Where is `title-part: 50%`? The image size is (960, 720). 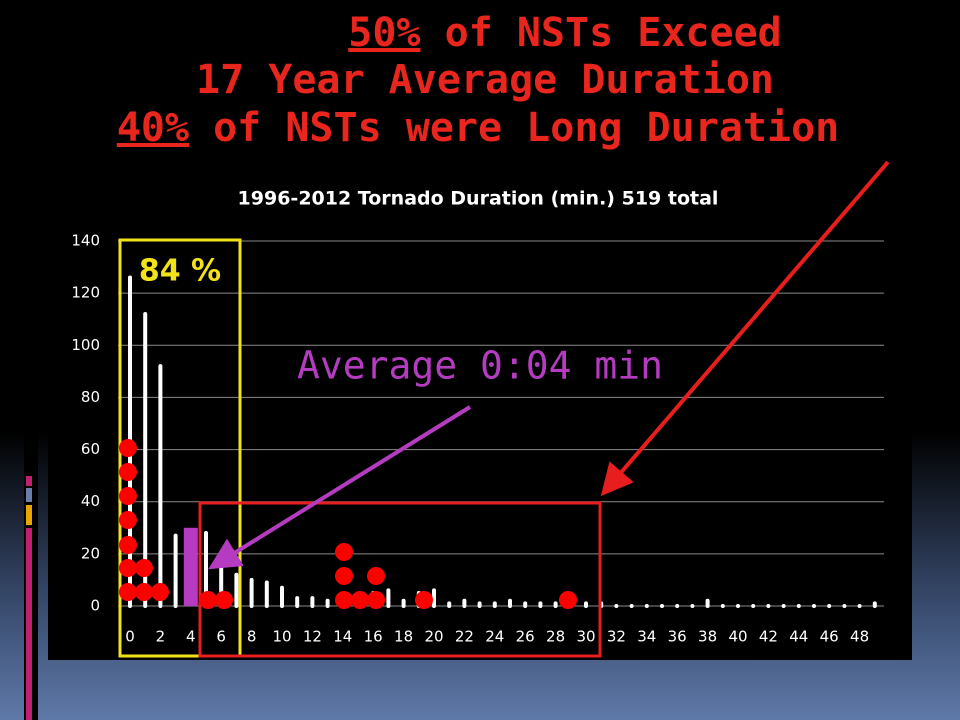
title-part: 50% is located at coordinates (384, 33).